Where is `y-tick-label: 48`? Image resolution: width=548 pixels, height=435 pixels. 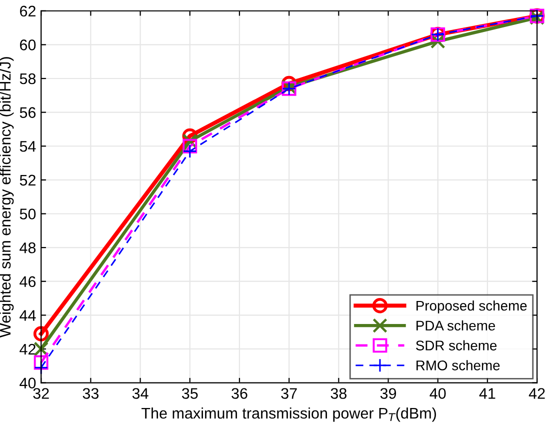
y-tick-label: 48 is located at coordinates (28, 248).